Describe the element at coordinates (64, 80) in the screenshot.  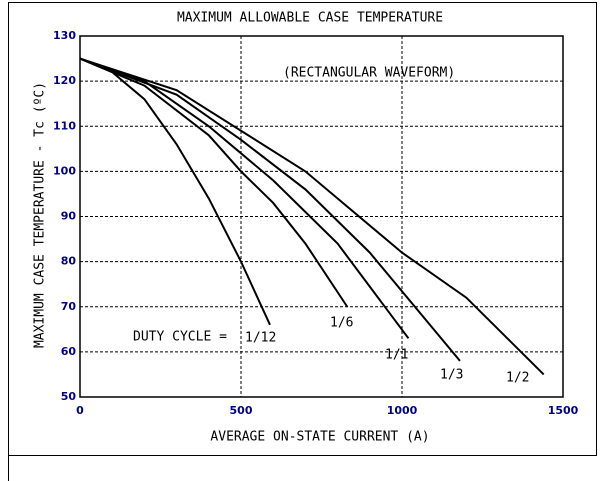
I see `y-tick-label: 120` at that location.